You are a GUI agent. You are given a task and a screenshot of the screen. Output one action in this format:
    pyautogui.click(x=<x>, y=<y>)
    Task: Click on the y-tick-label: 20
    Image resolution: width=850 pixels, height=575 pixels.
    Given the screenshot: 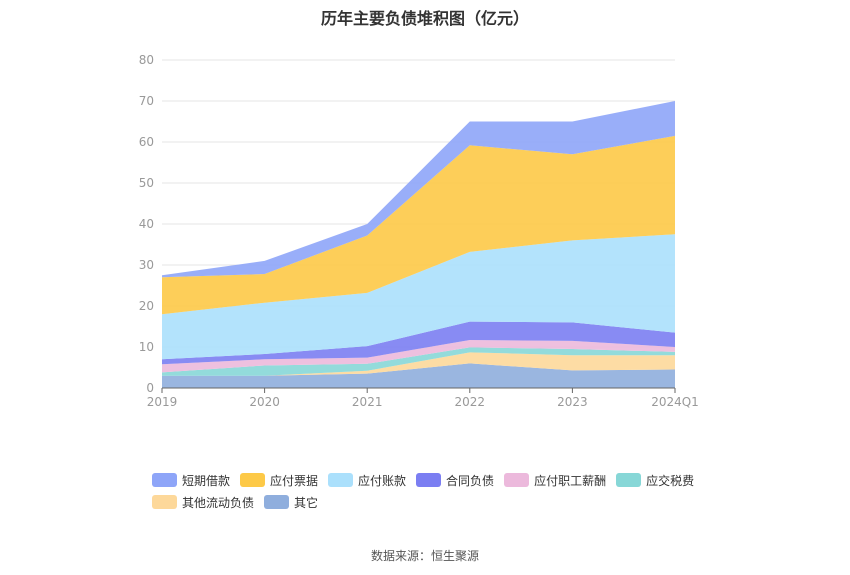 What is the action you would take?
    pyautogui.click(x=146, y=306)
    